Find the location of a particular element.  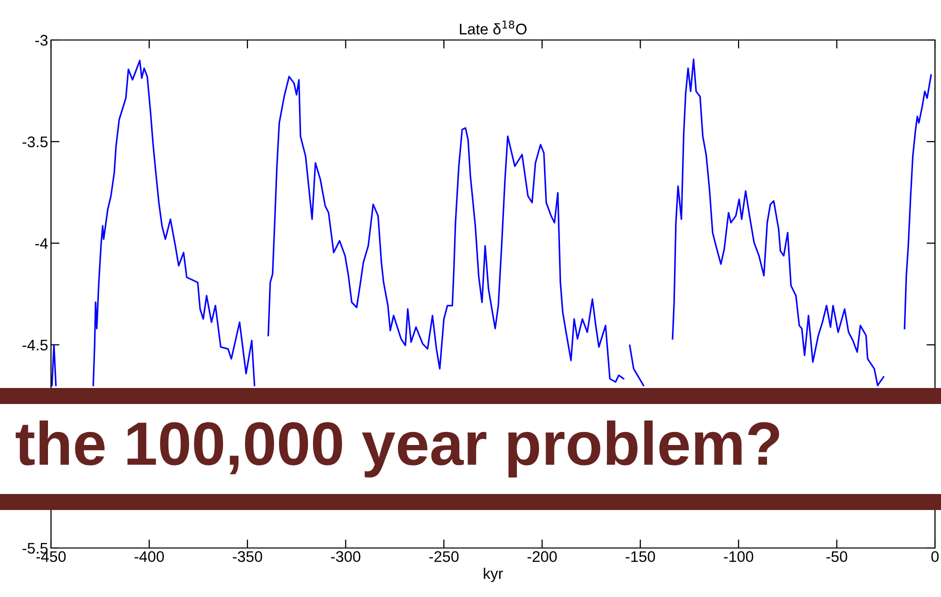

x-tick-label: -100 is located at coordinates (739, 556).